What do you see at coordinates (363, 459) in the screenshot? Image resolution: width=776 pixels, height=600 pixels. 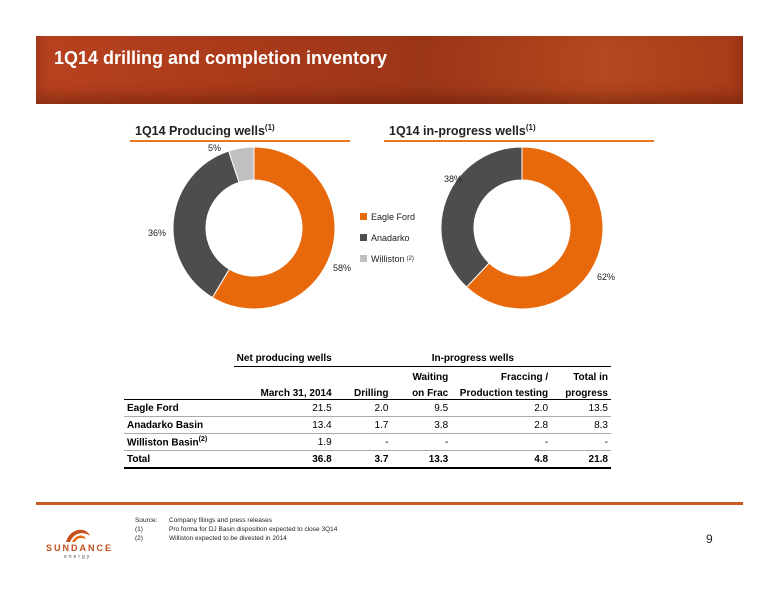 I see `total-drilling: 3.7` at bounding box center [363, 459].